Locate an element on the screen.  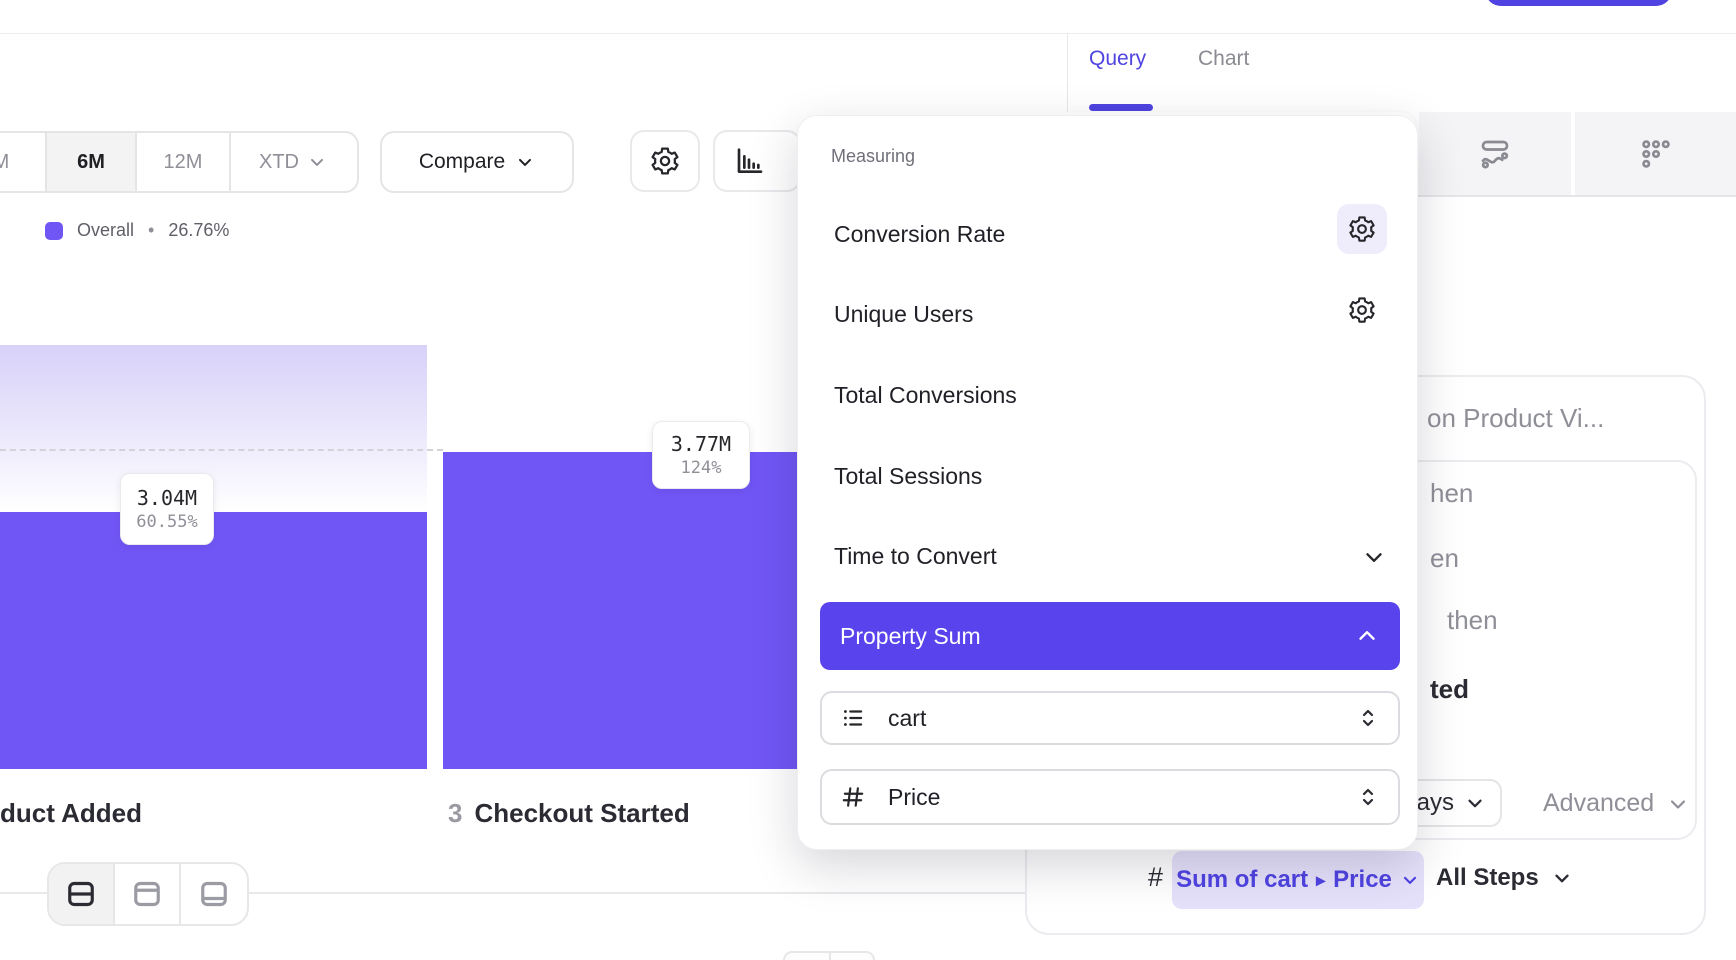
dots-grid-icon is located at coordinates (1656, 154).